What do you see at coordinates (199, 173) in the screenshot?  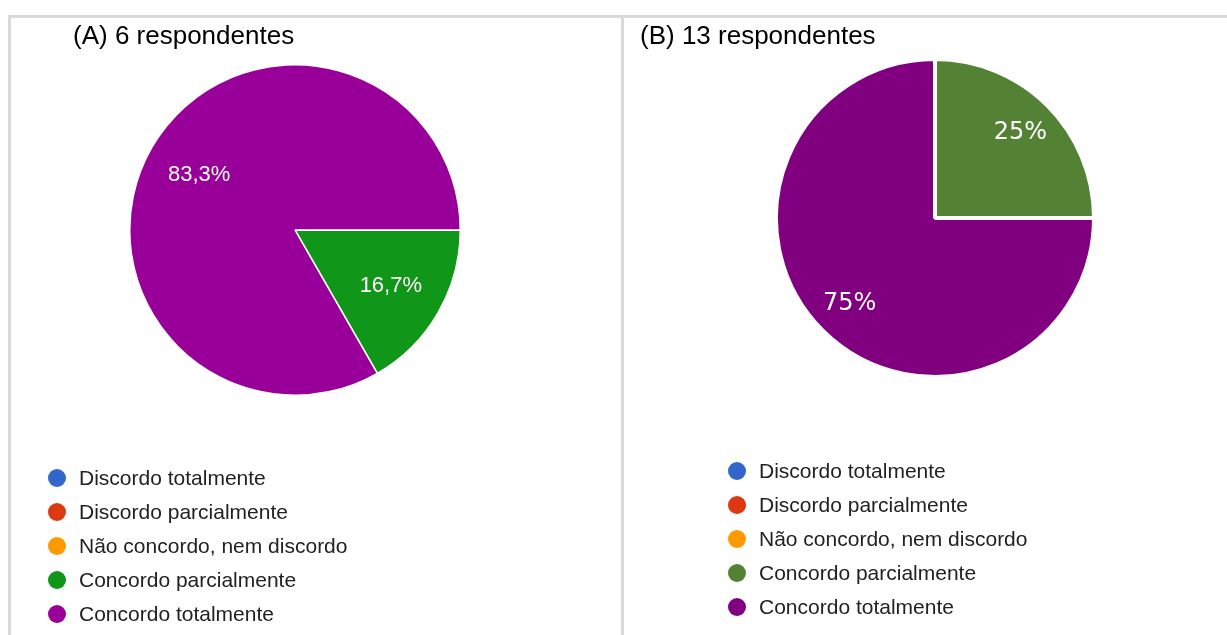 I see `data-label: 83,3%` at bounding box center [199, 173].